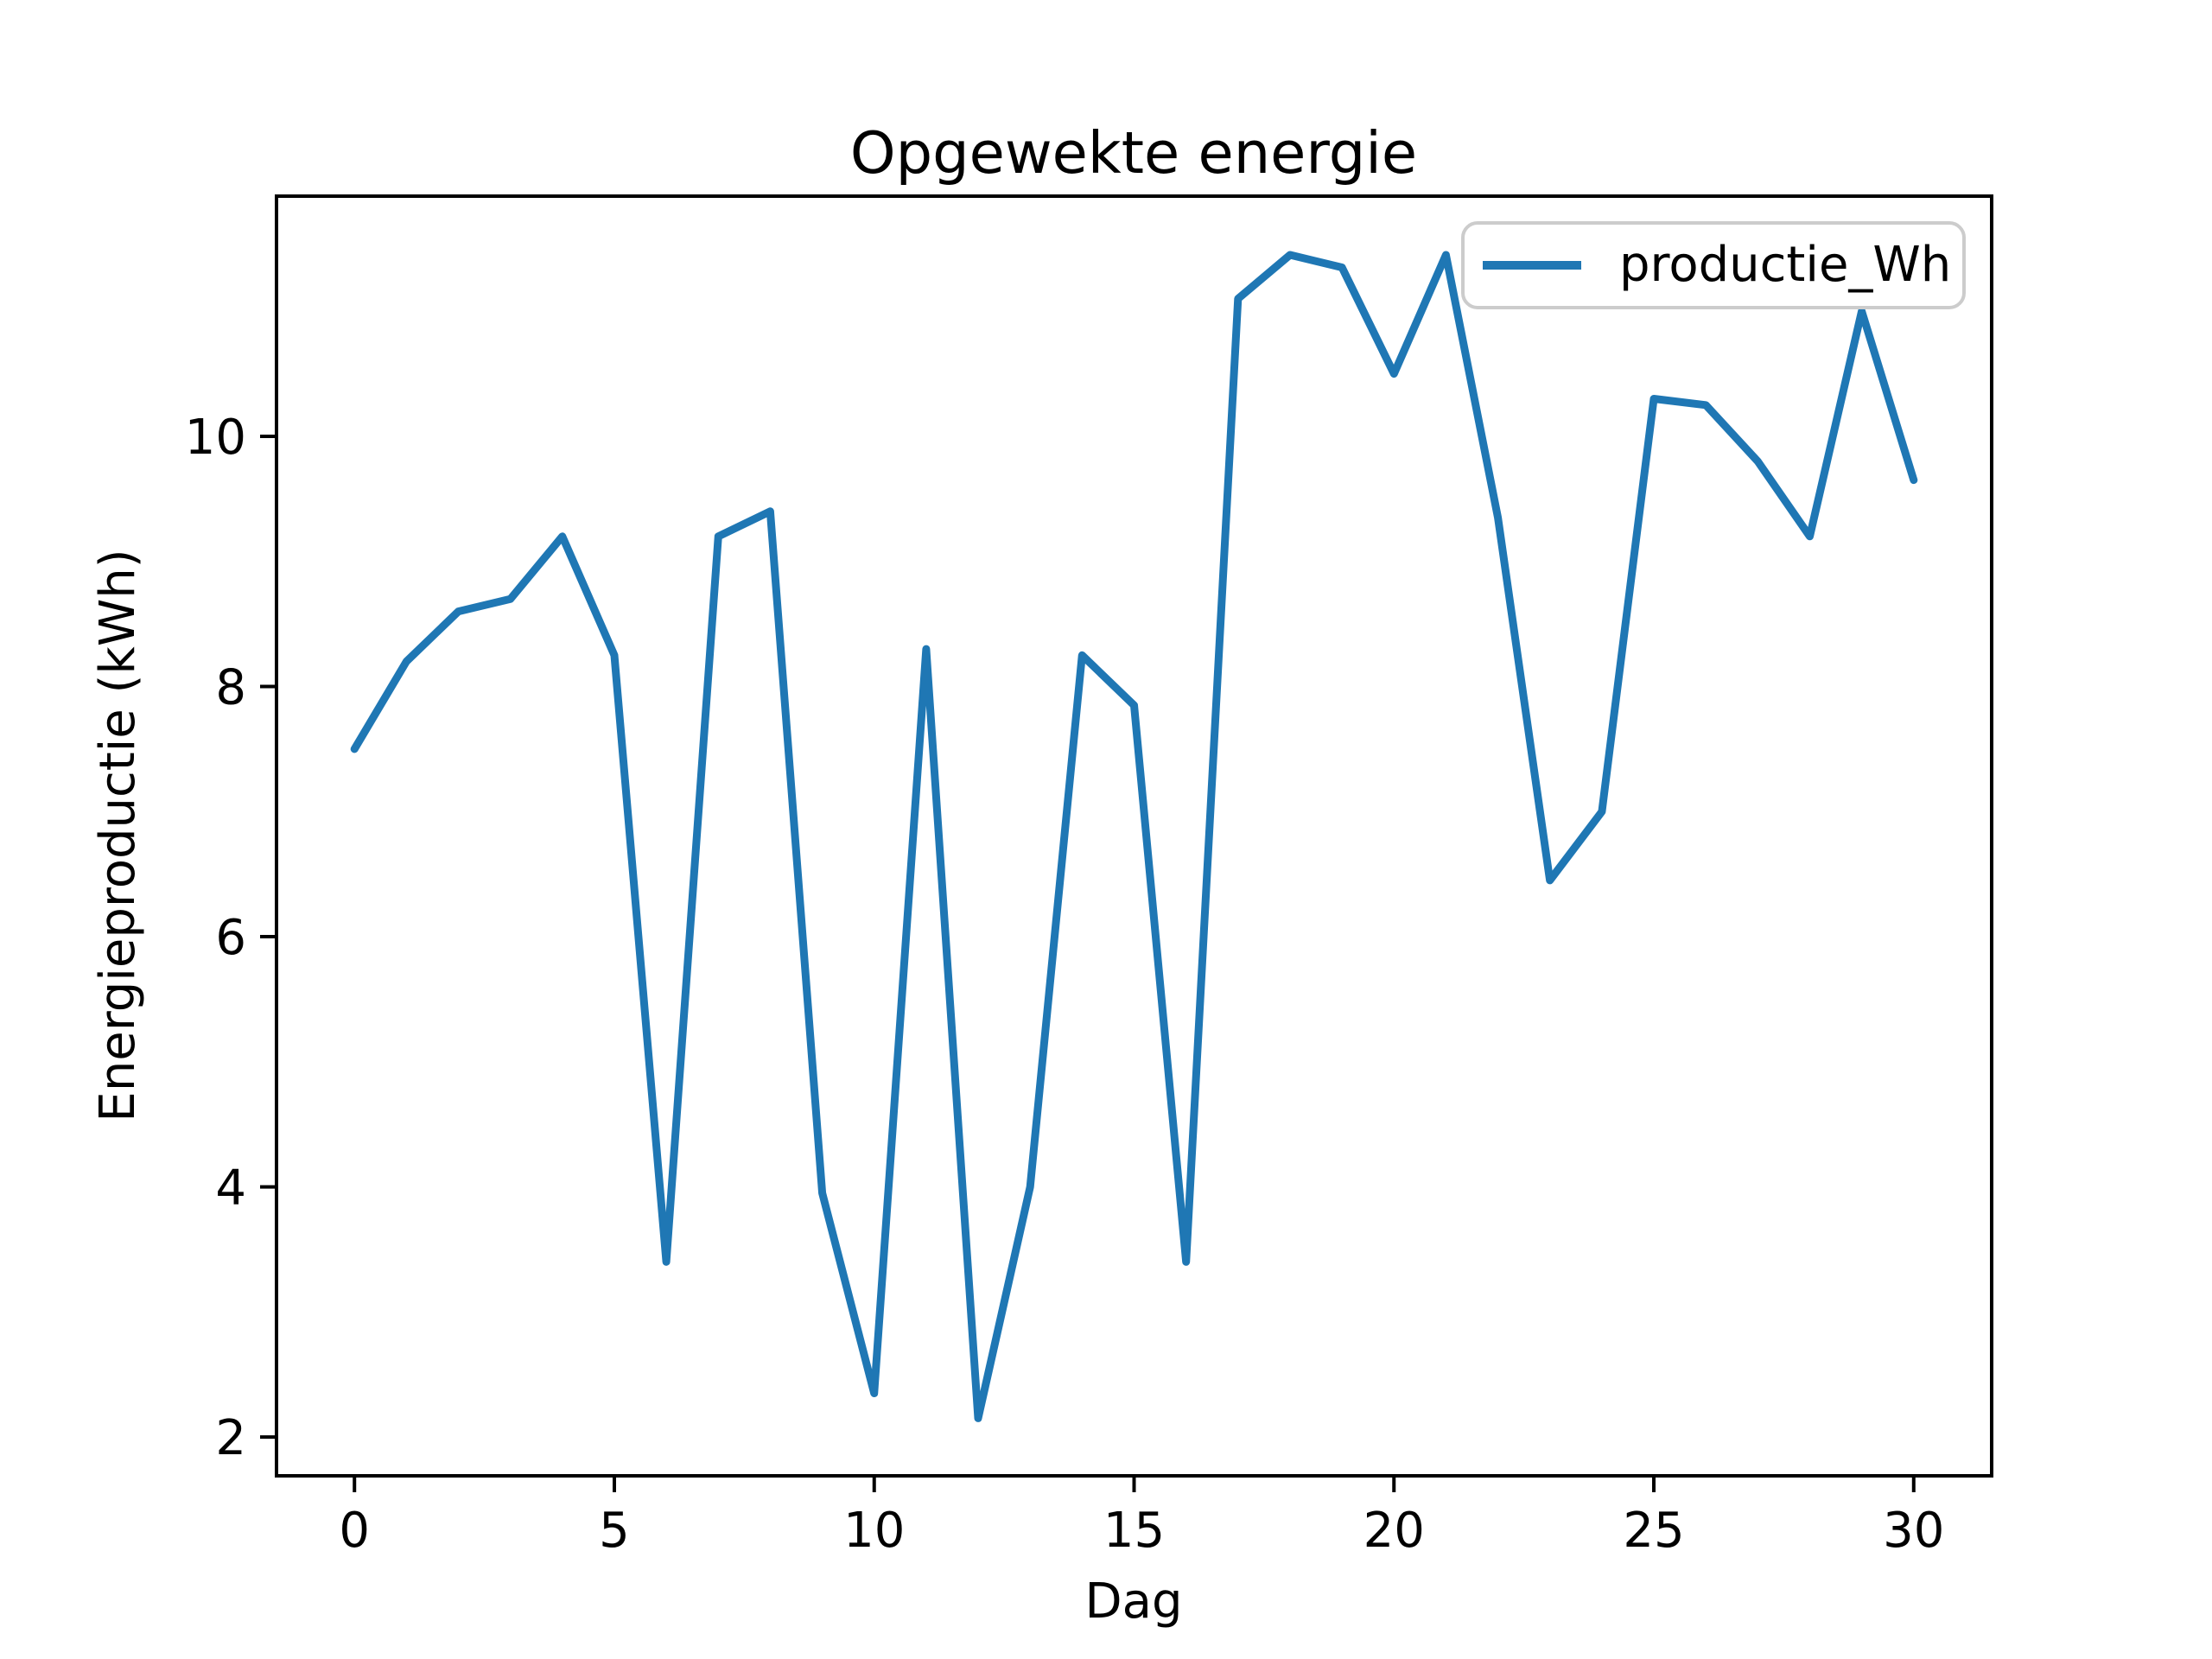 The height and width of the screenshot is (1659, 2212). What do you see at coordinates (231, 687) in the screenshot?
I see `y-tick-label: 8` at bounding box center [231, 687].